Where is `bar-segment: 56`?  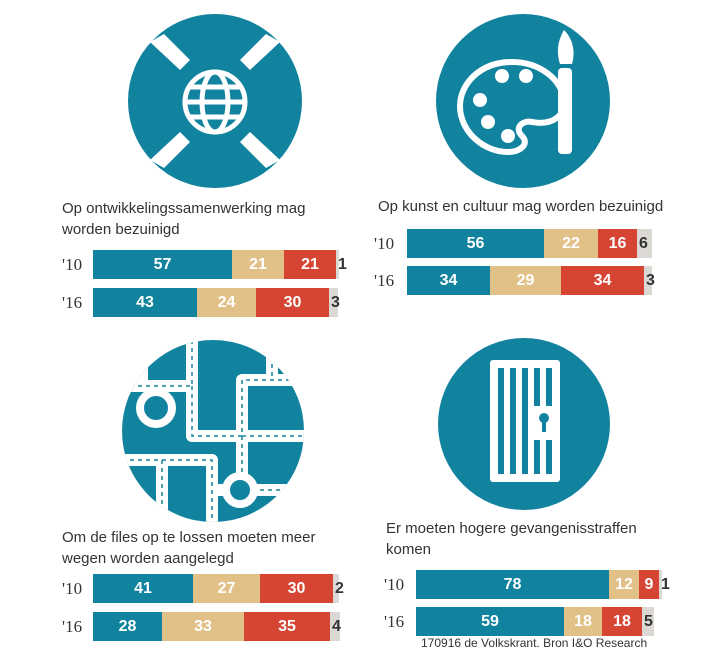 bar-segment: 56 is located at coordinates (475, 243).